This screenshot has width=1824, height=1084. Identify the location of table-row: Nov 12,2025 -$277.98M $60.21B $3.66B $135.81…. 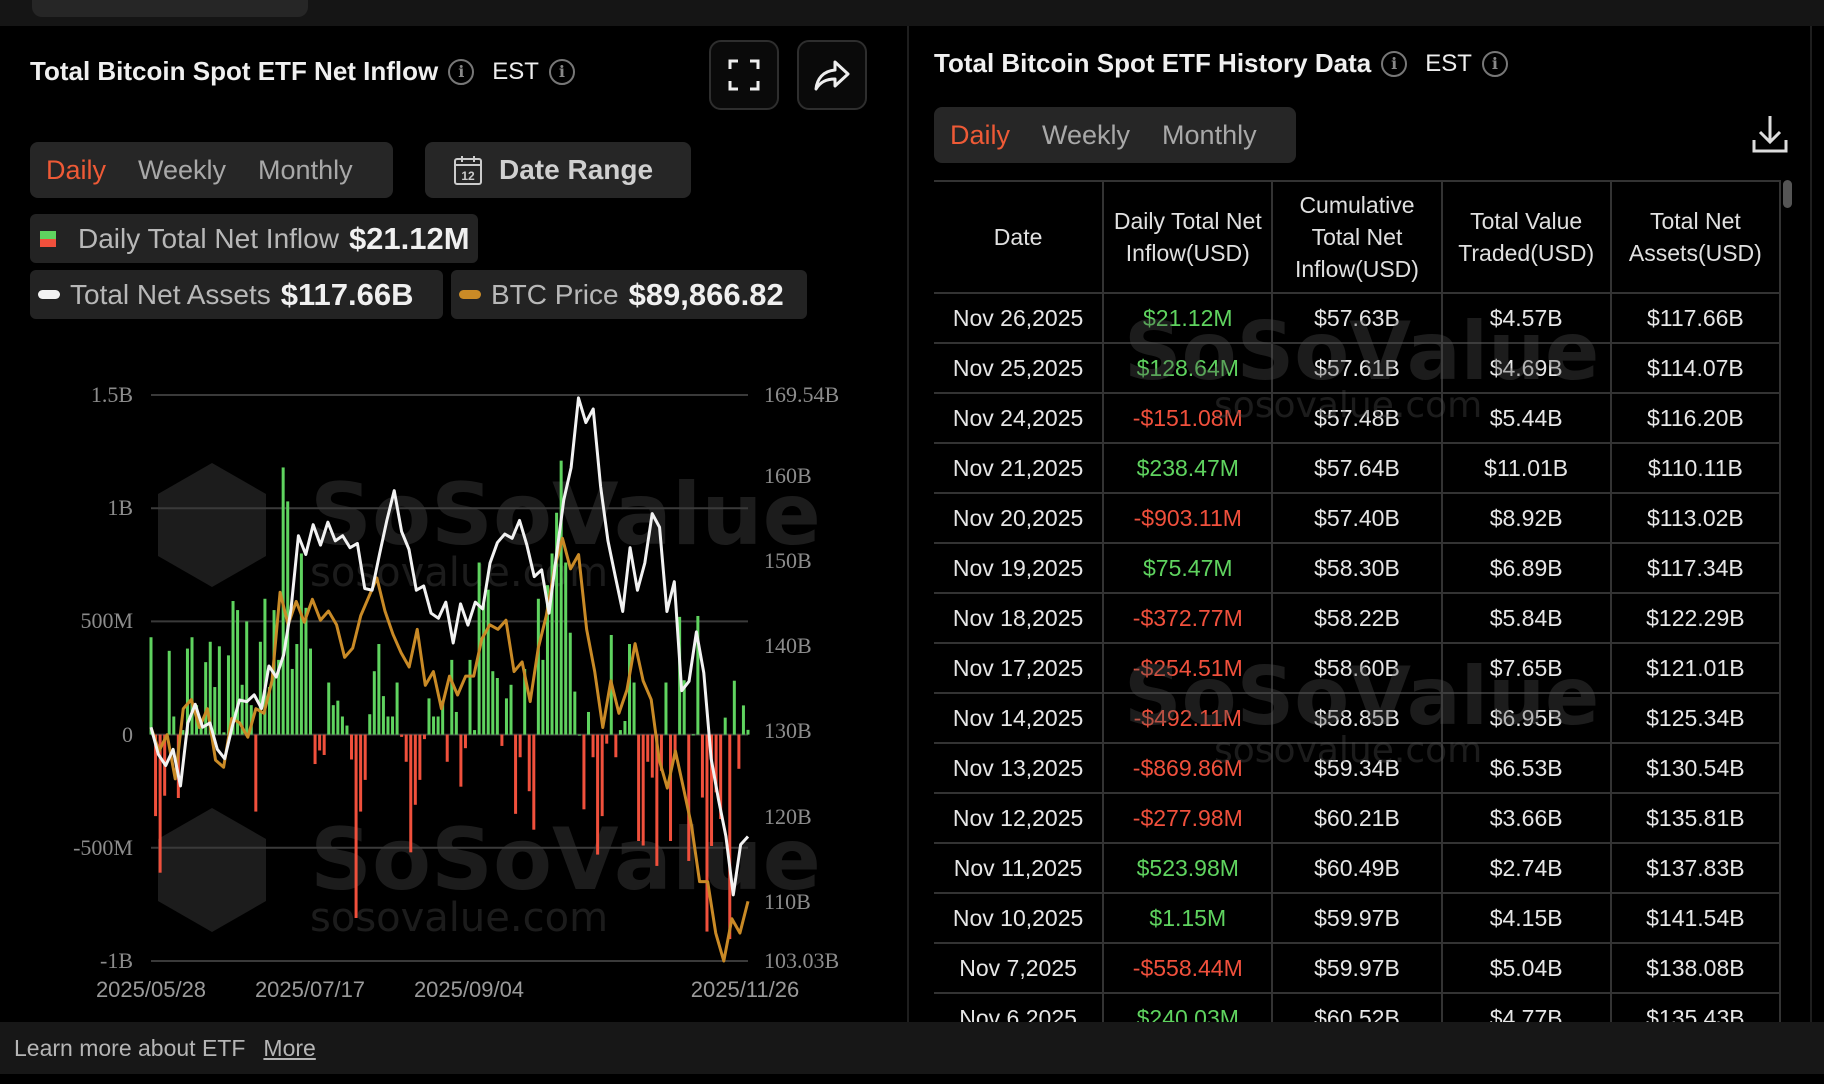
(1358, 818).